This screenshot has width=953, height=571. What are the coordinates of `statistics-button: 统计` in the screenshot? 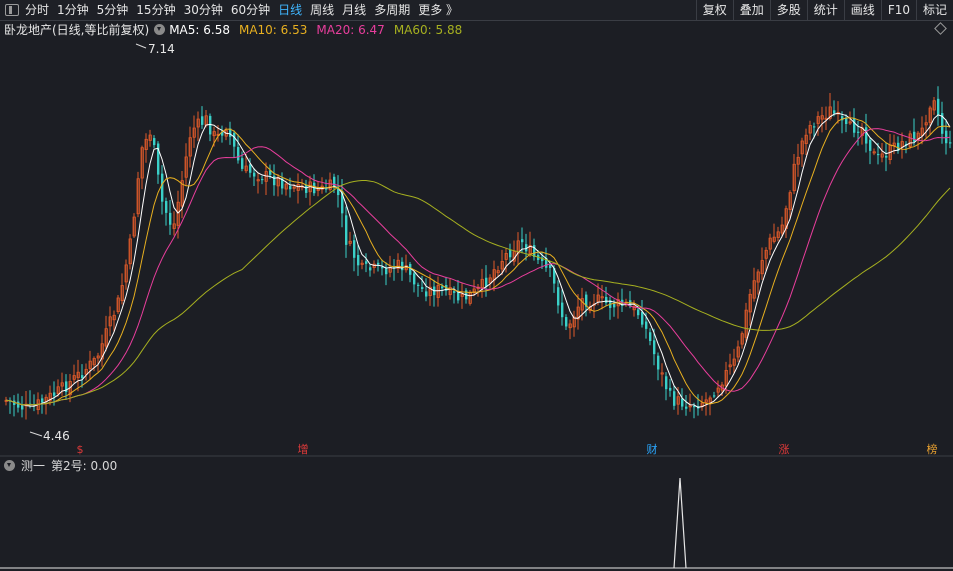 It's located at (825, 10).